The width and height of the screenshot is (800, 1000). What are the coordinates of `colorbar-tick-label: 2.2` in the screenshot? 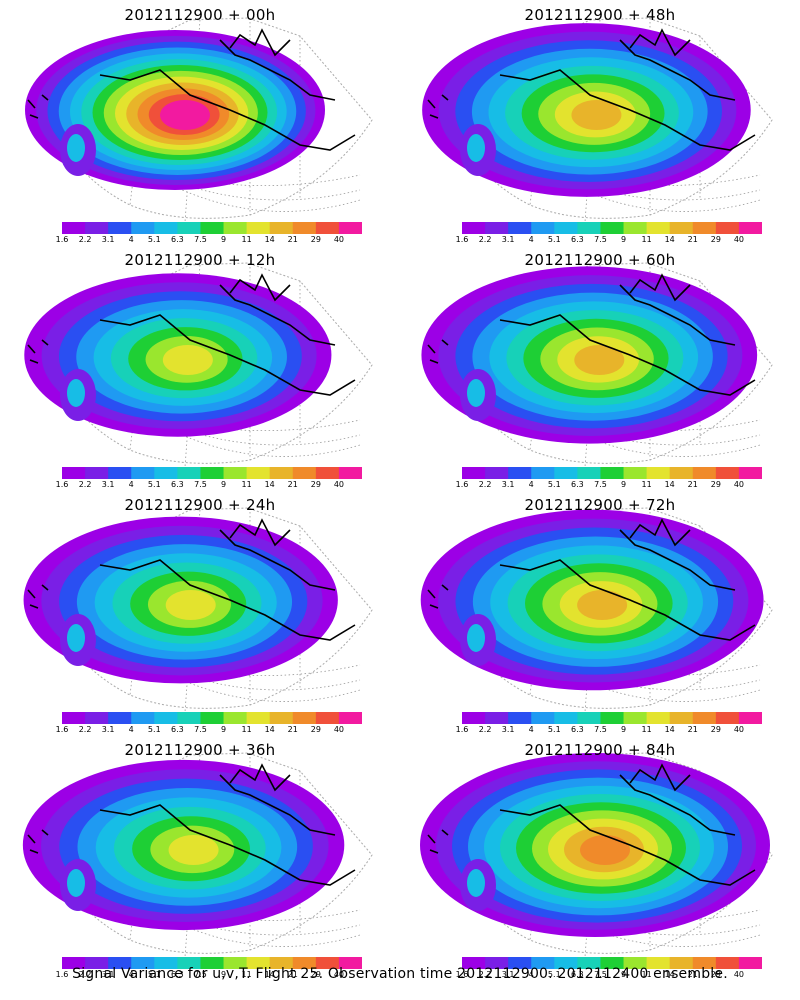 It's located at (485, 974).